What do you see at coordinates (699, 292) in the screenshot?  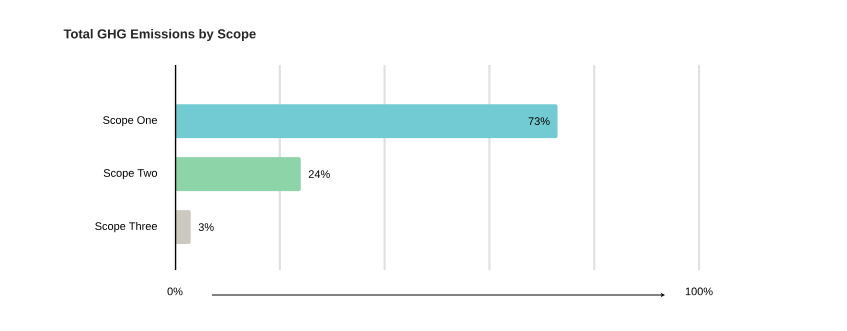 I see `x-tick-label: 100%` at bounding box center [699, 292].